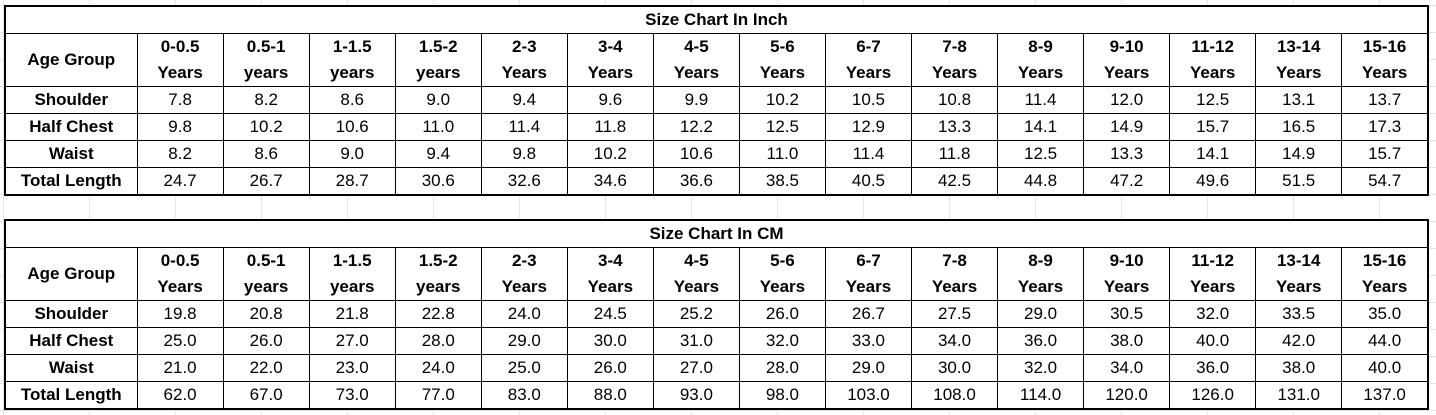  I want to click on measurement-value: 51.5, so click(1299, 181).